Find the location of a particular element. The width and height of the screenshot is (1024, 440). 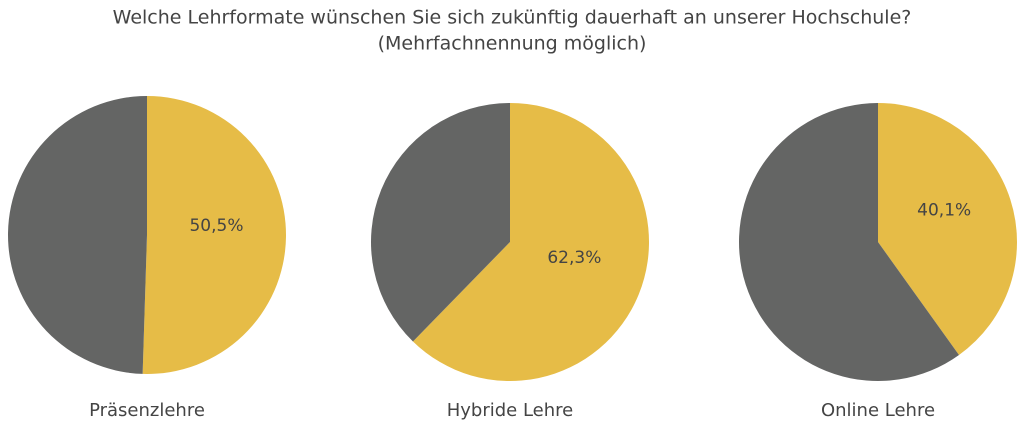

pie-title: Online Lehre is located at coordinates (878, 410).